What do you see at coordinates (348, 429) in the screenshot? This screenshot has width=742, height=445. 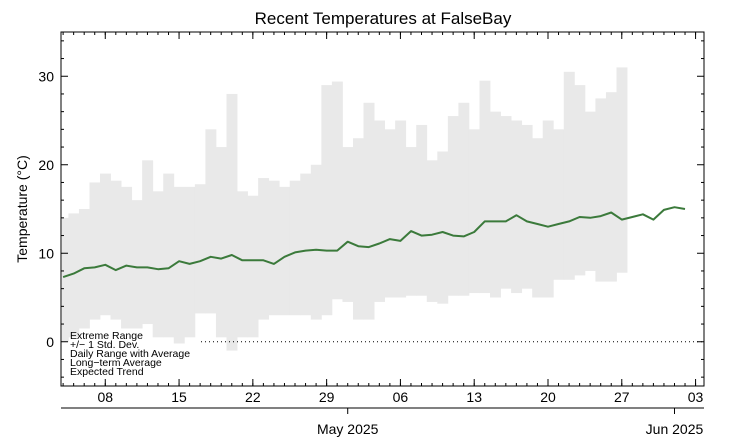 I see `month-label: May 2025` at bounding box center [348, 429].